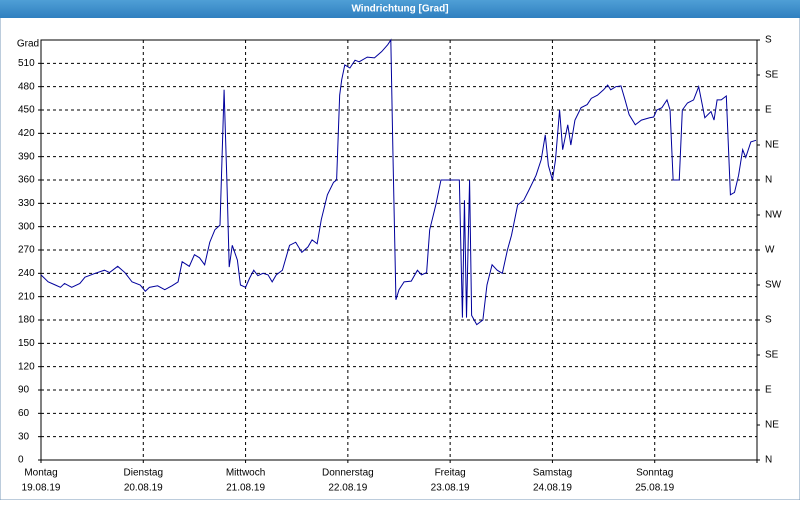 The height and width of the screenshot is (505, 800). What do you see at coordinates (26, 273) in the screenshot?
I see `y-tick-label: 240` at bounding box center [26, 273].